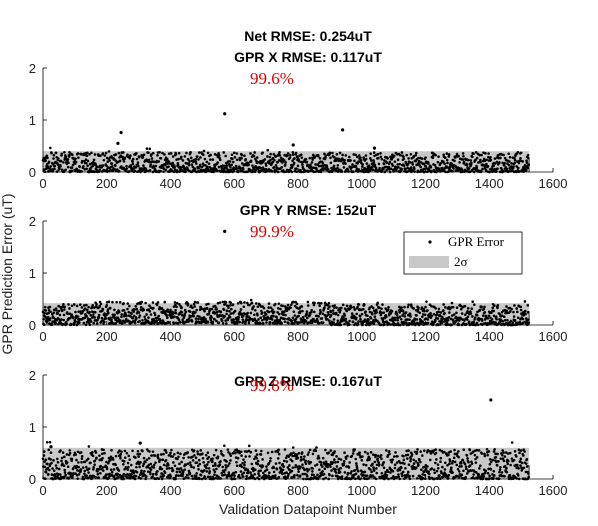  What do you see at coordinates (425, 490) in the screenshot?
I see `x-tick-label: 1200` at bounding box center [425, 490].